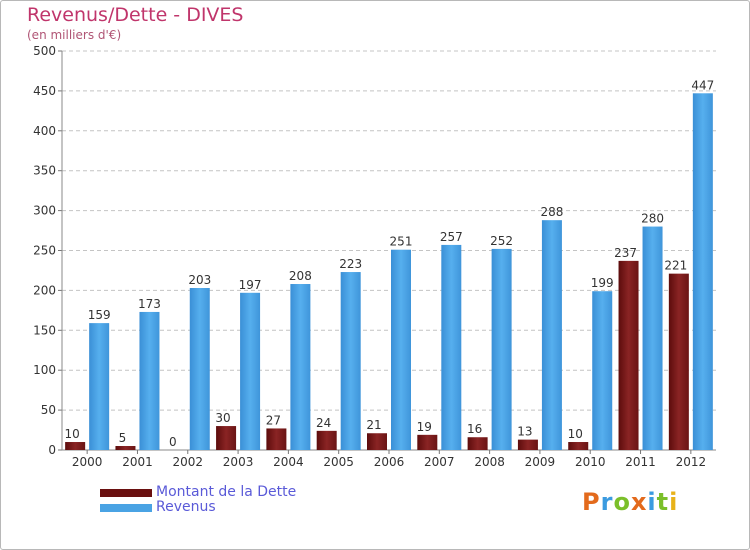 This screenshot has width=750, height=550. Describe the element at coordinates (126, 508) in the screenshot. I see `legend-swatch-revenue` at that location.